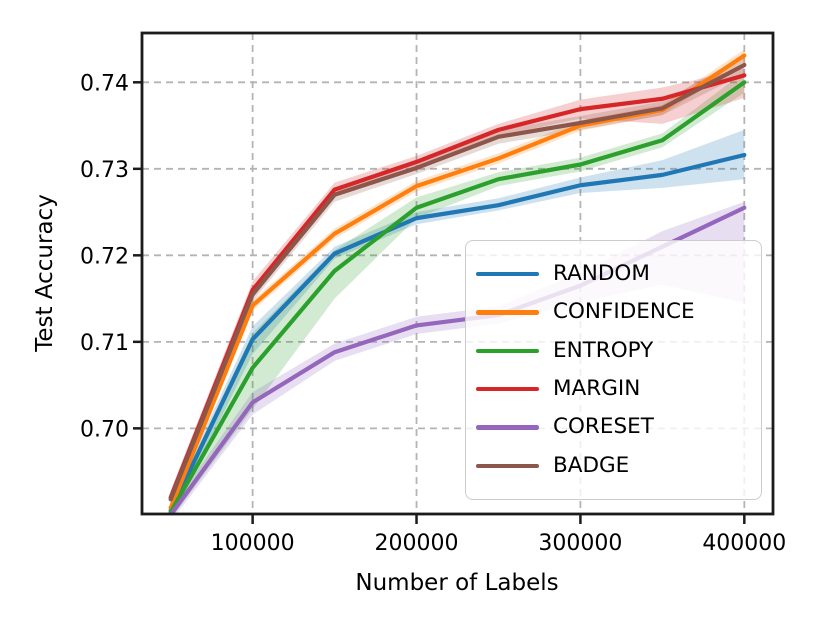  What do you see at coordinates (507, 427) in the screenshot?
I see `legend-swatch-CORESET` at bounding box center [507, 427].